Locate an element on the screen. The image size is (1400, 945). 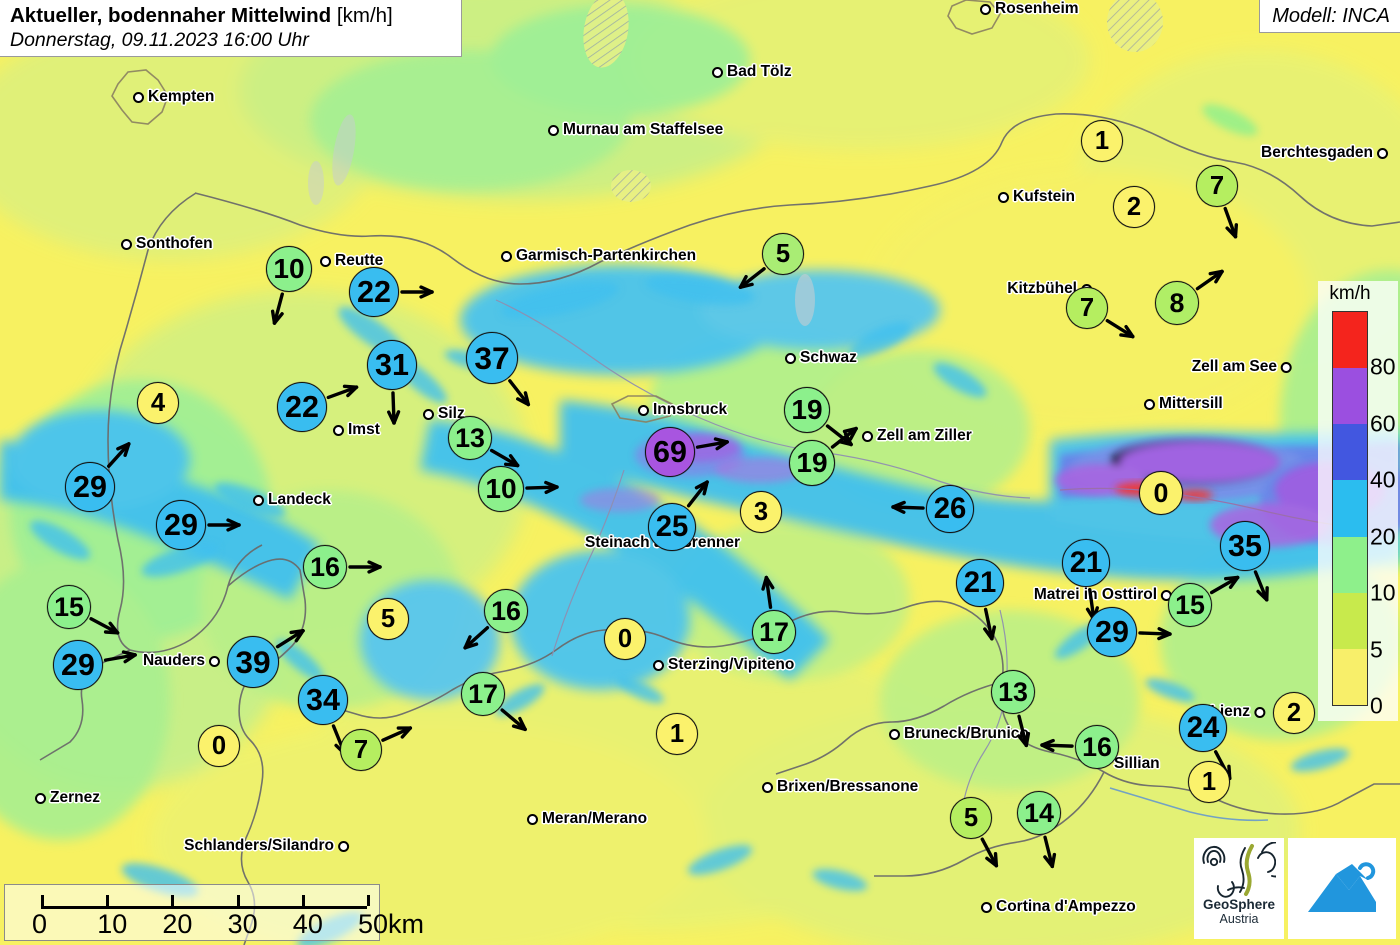
wind-speed-value: 37 is located at coordinates (492, 358).